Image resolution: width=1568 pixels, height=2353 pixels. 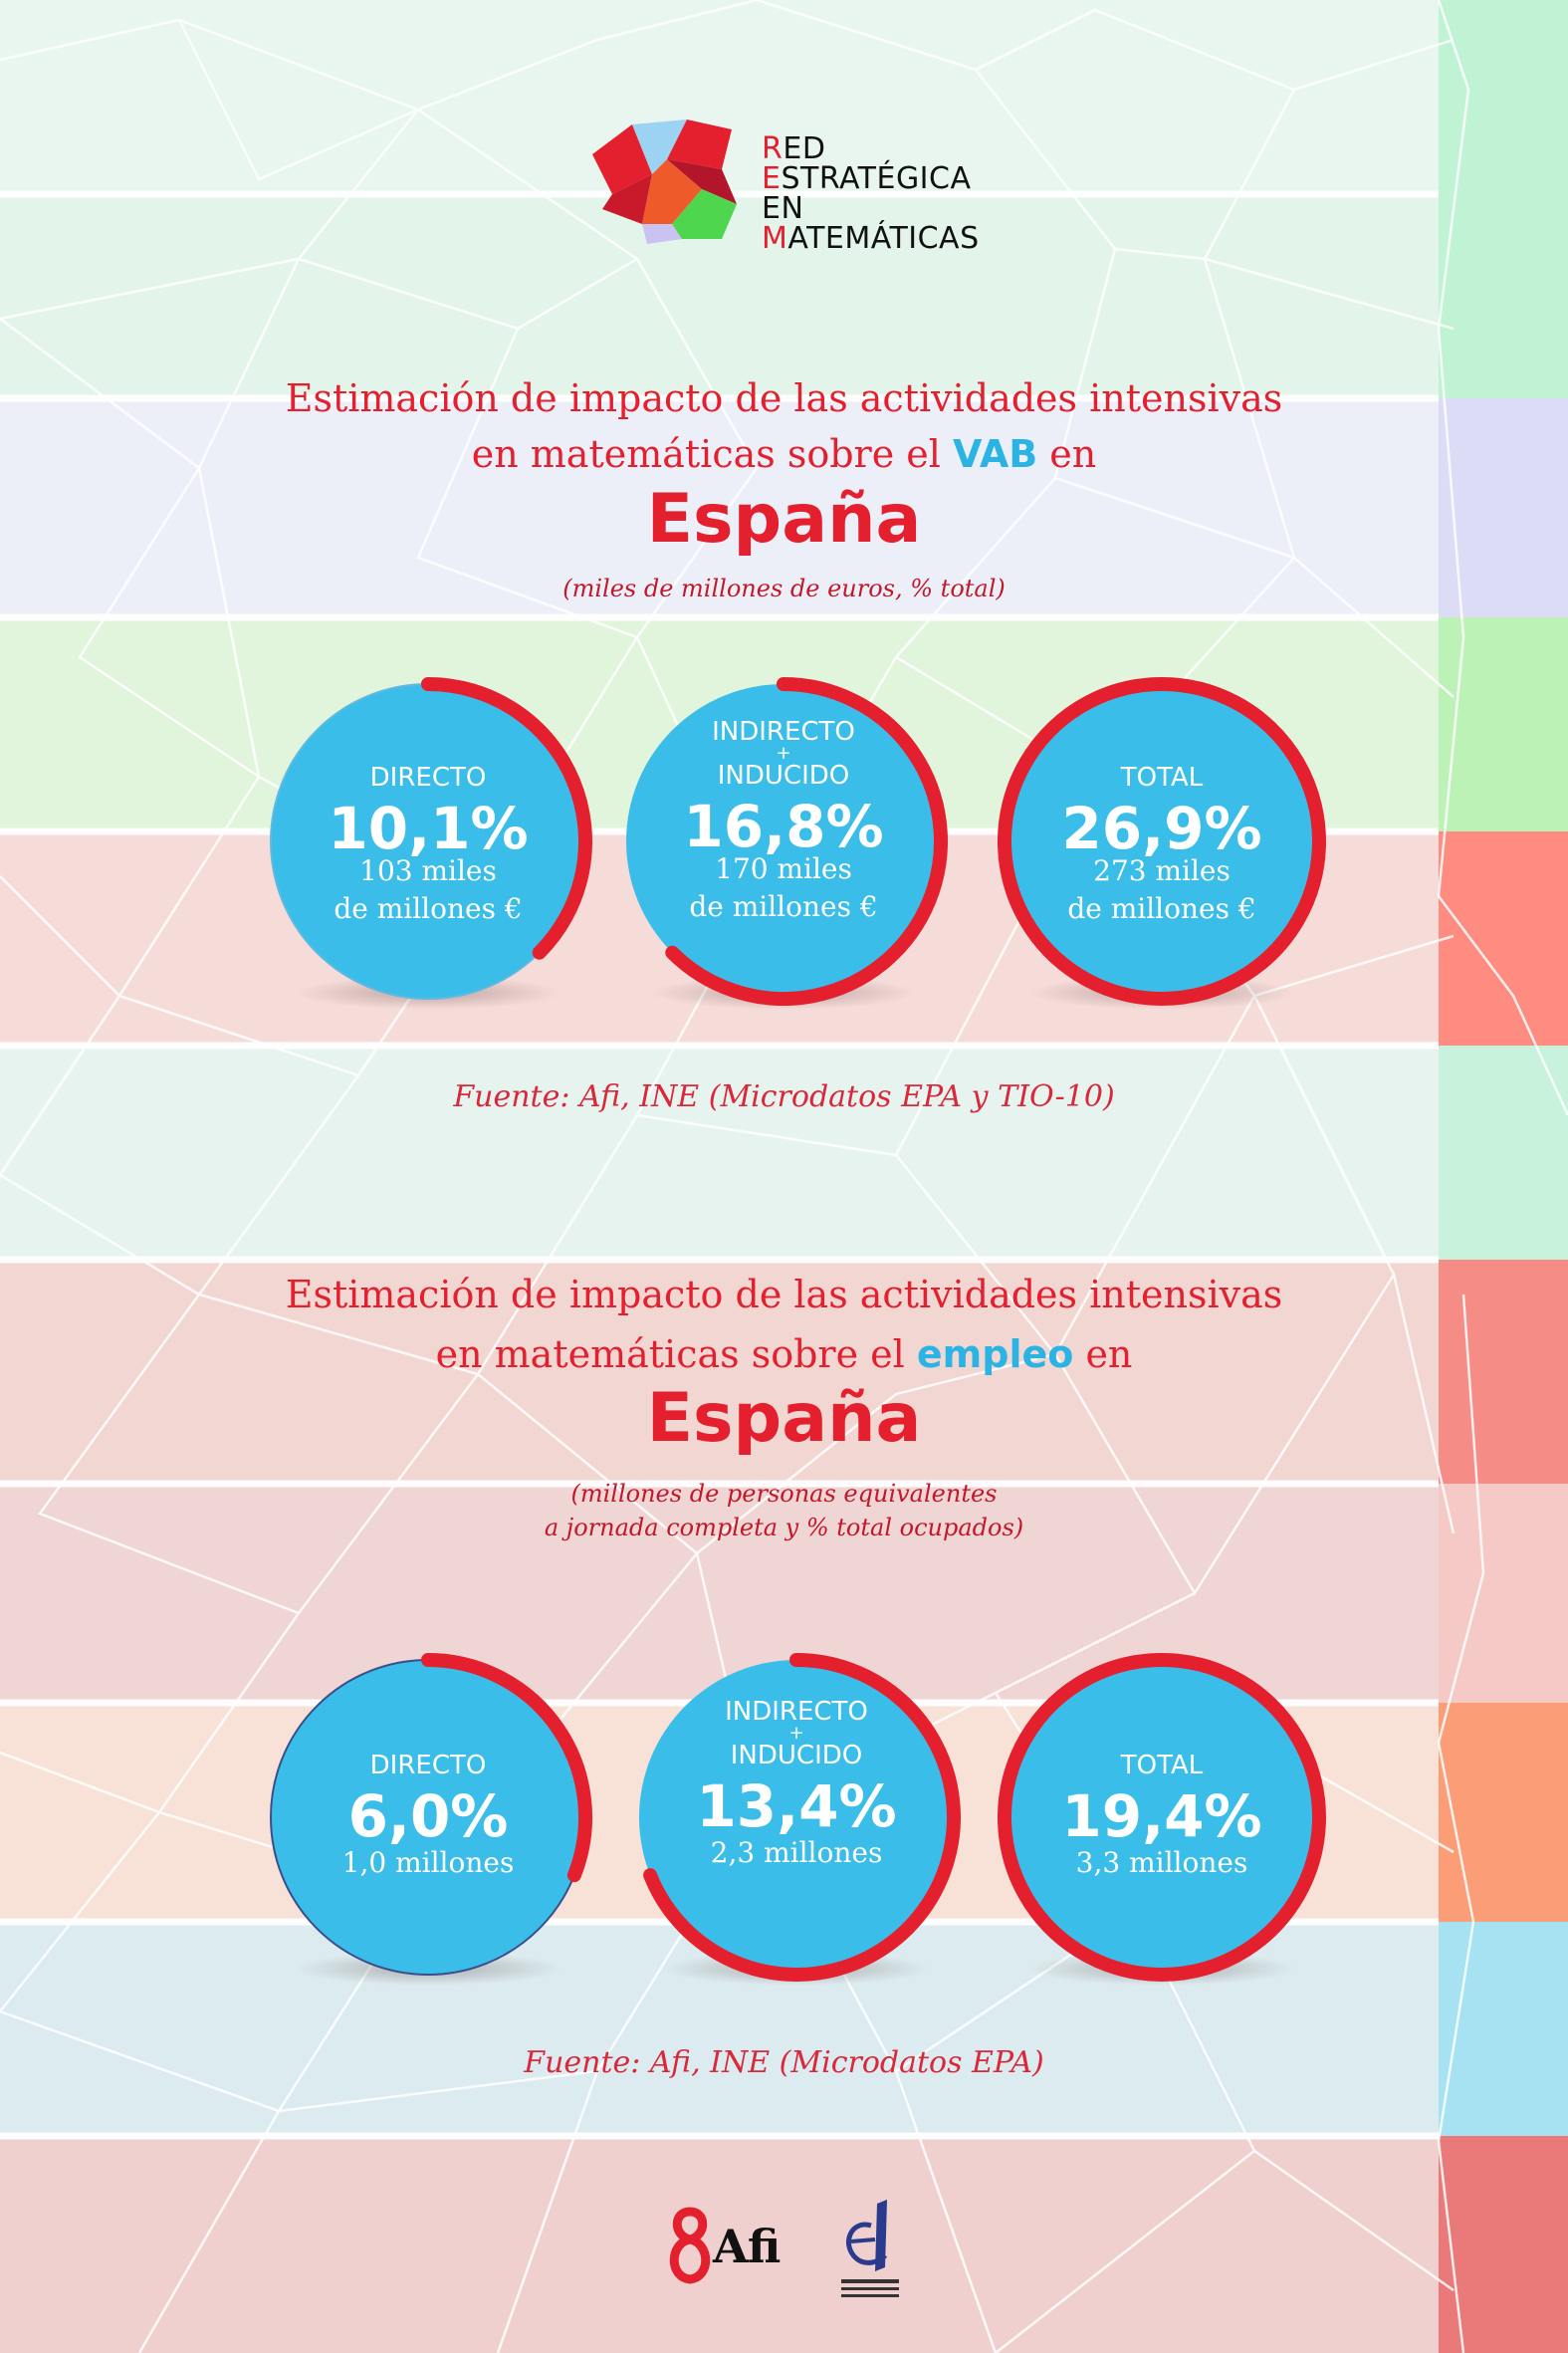 What do you see at coordinates (1162, 870) in the screenshot?
I see `kpi-detail-1: 273 miles` at bounding box center [1162, 870].